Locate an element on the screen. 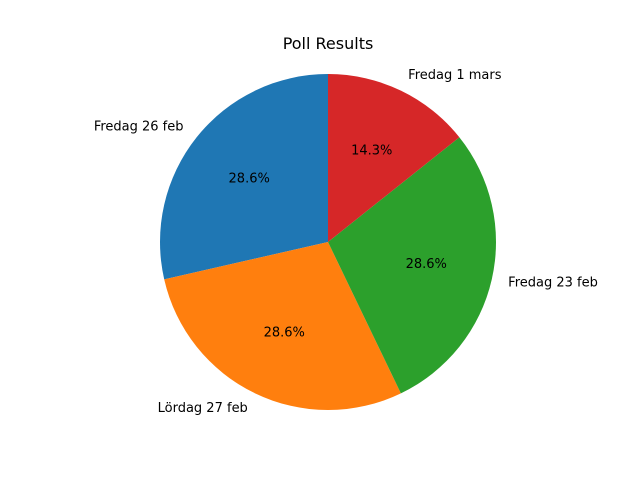  pct-label-fredag-26-feb: 28.6% is located at coordinates (249, 179).